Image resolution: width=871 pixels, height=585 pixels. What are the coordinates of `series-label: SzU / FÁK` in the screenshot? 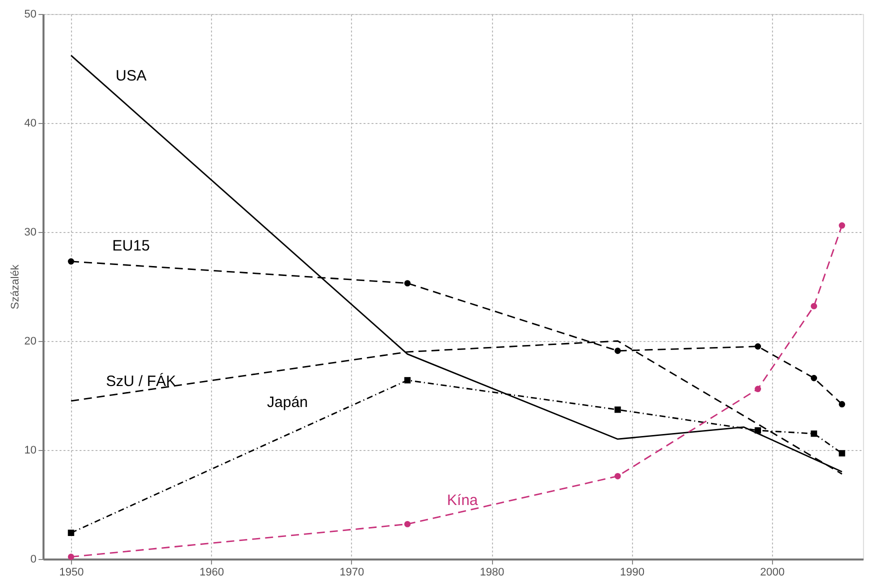 It's located at (141, 381).